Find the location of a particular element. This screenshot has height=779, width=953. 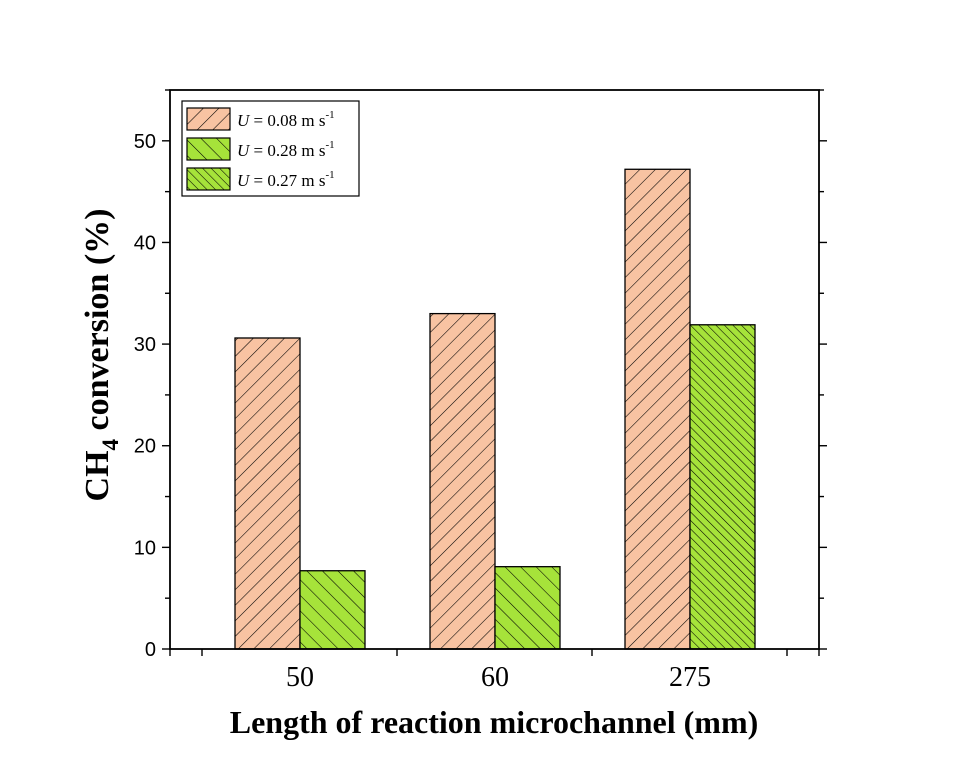

x-tick-label-50: 50 is located at coordinates (300, 677).